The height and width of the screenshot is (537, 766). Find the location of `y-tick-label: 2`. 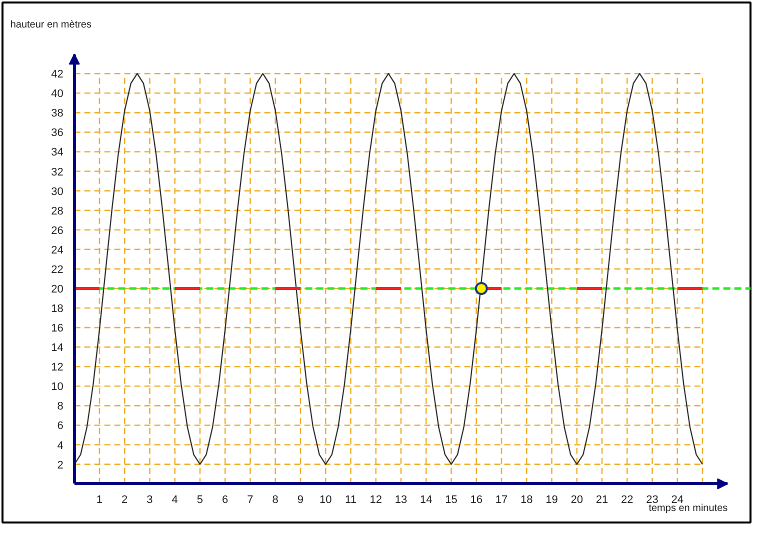

y-tick-label: 2 is located at coordinates (60, 465).